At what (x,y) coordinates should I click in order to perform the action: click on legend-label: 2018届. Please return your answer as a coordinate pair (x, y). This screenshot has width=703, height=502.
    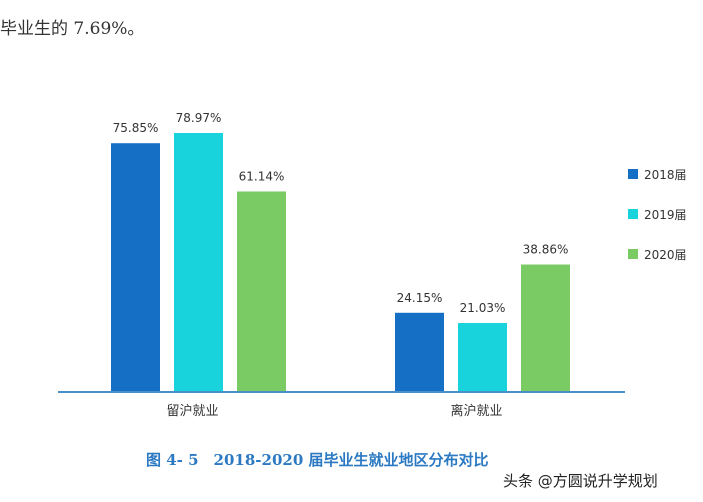
    Looking at the image, I should click on (665, 175).